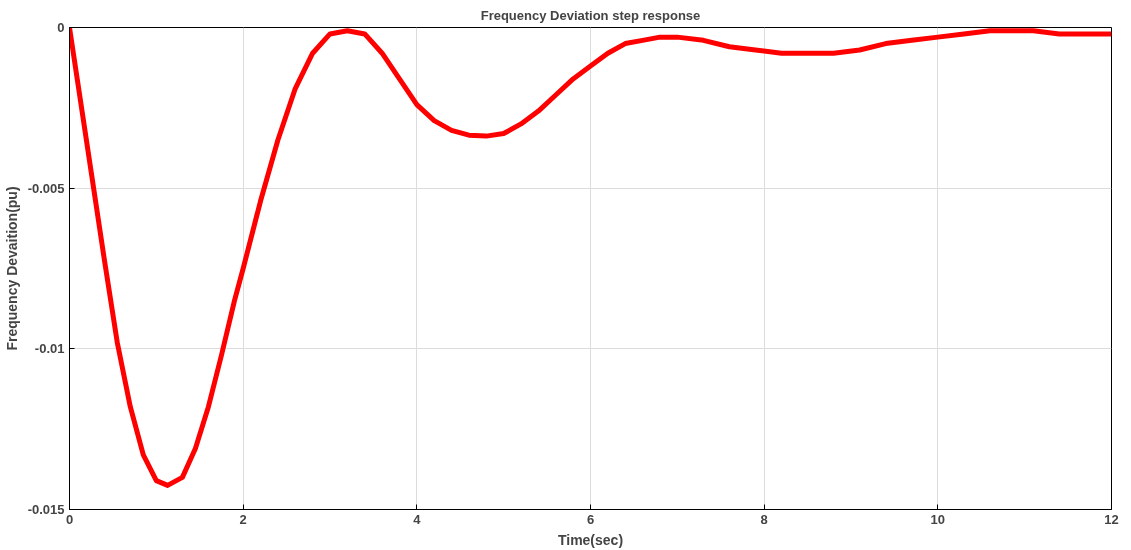 This screenshot has width=1131, height=550. What do you see at coordinates (46, 188) in the screenshot?
I see `y-tick-label: -0.005` at bounding box center [46, 188].